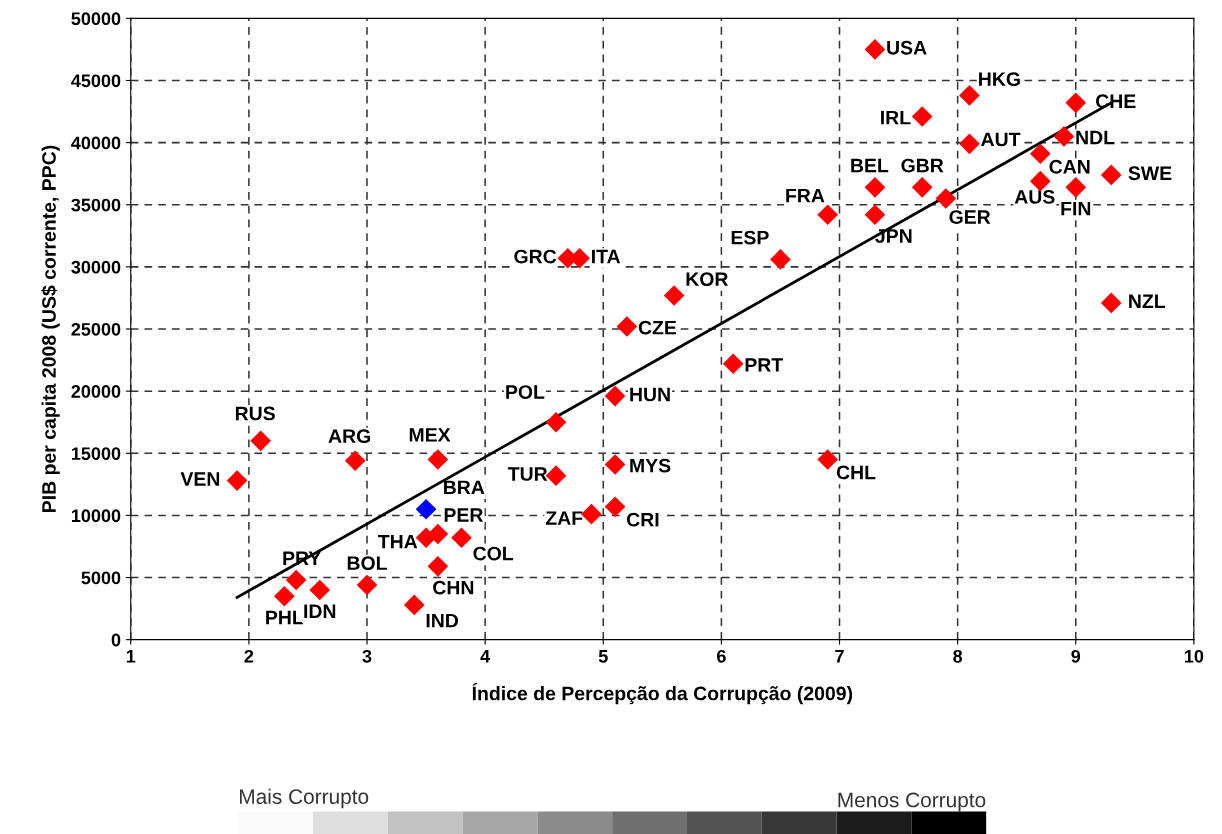 Image resolution: width=1222 pixels, height=834 pixels. What do you see at coordinates (642, 519) in the screenshot?
I see `annotation: CRI` at bounding box center [642, 519].